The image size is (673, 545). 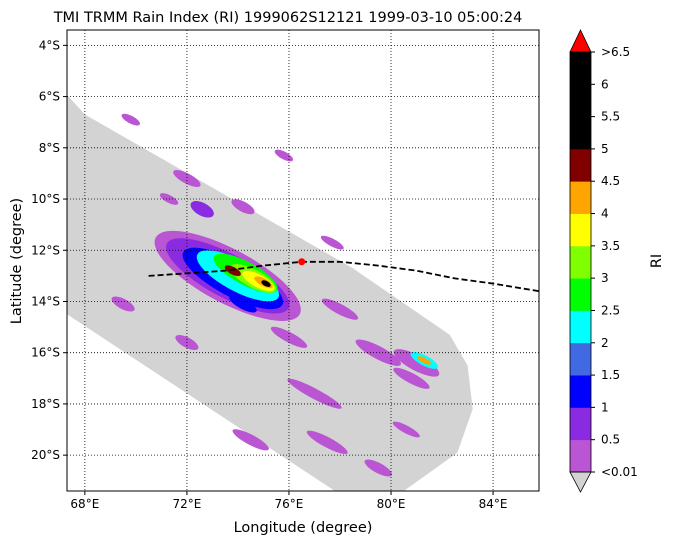 I want to click on colorbar-tick-label: 2, so click(x=605, y=343).